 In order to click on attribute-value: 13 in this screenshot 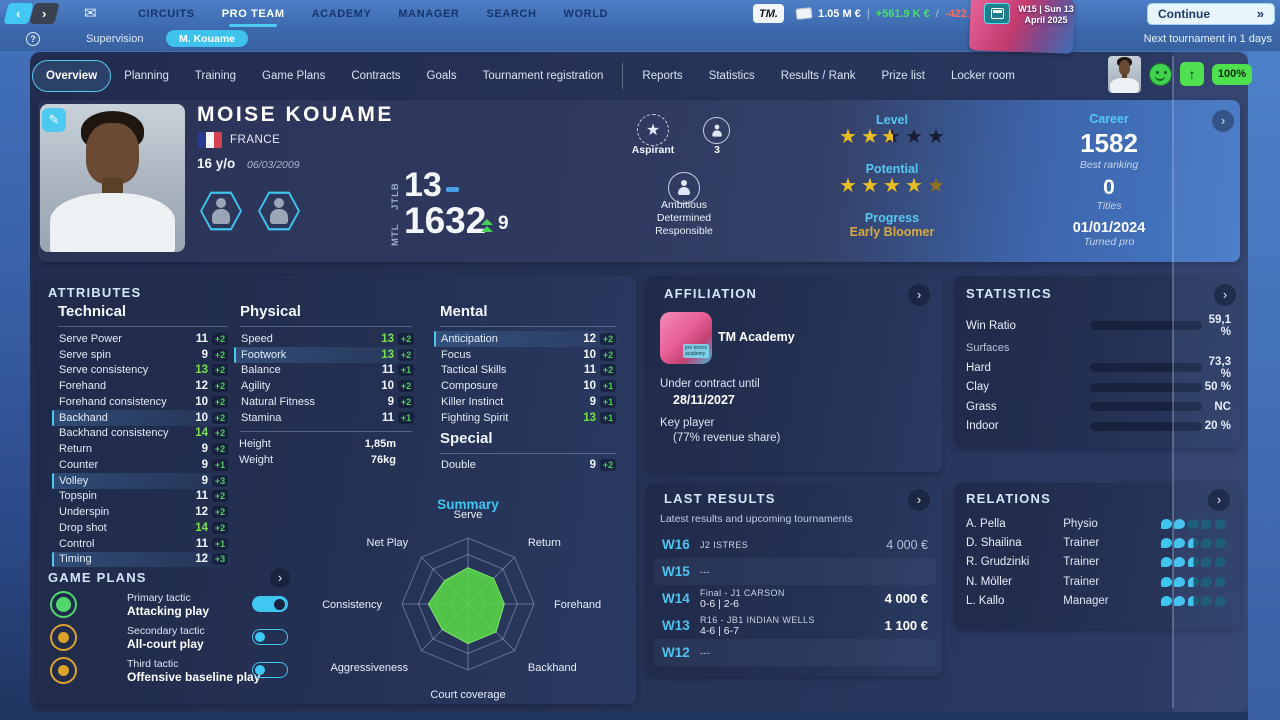, I will do `click(387, 338)`.